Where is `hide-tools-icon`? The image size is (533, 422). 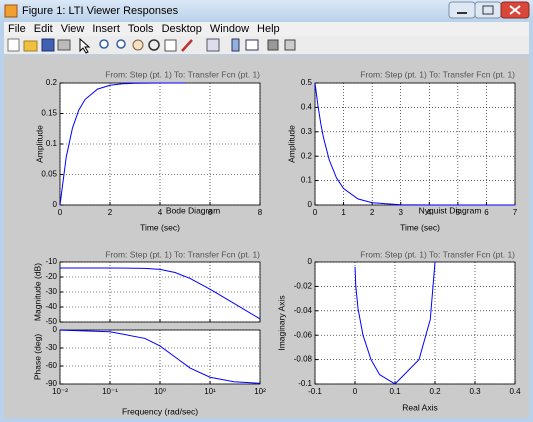
hide-tools-icon is located at coordinates (273, 45).